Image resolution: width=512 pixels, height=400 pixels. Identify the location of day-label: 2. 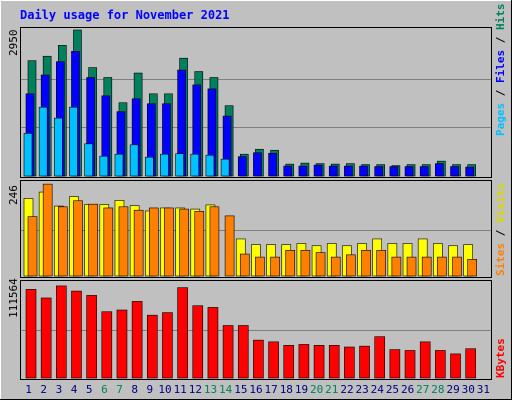
(43, 389).